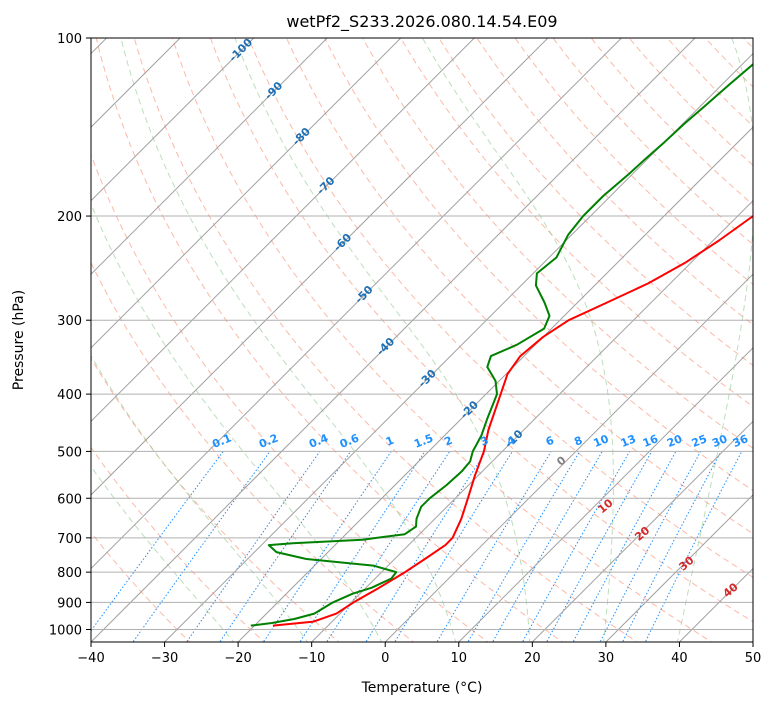  What do you see at coordinates (69, 452) in the screenshot?
I see `y-tick-label: 500` at bounding box center [69, 452].